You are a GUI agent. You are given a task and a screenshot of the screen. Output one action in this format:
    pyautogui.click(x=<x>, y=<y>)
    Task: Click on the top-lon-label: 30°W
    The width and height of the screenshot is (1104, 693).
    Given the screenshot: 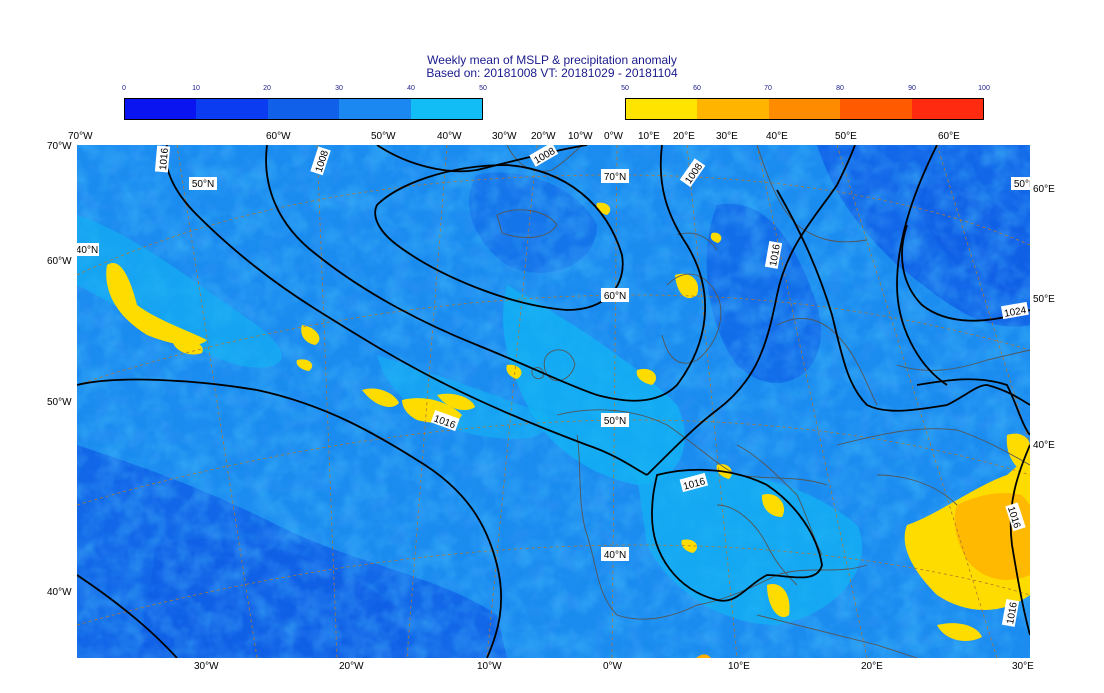 What is the action you would take?
    pyautogui.click(x=504, y=136)
    